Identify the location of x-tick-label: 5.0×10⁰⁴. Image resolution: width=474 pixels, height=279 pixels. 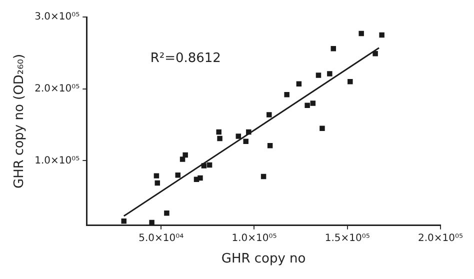
(161, 238).